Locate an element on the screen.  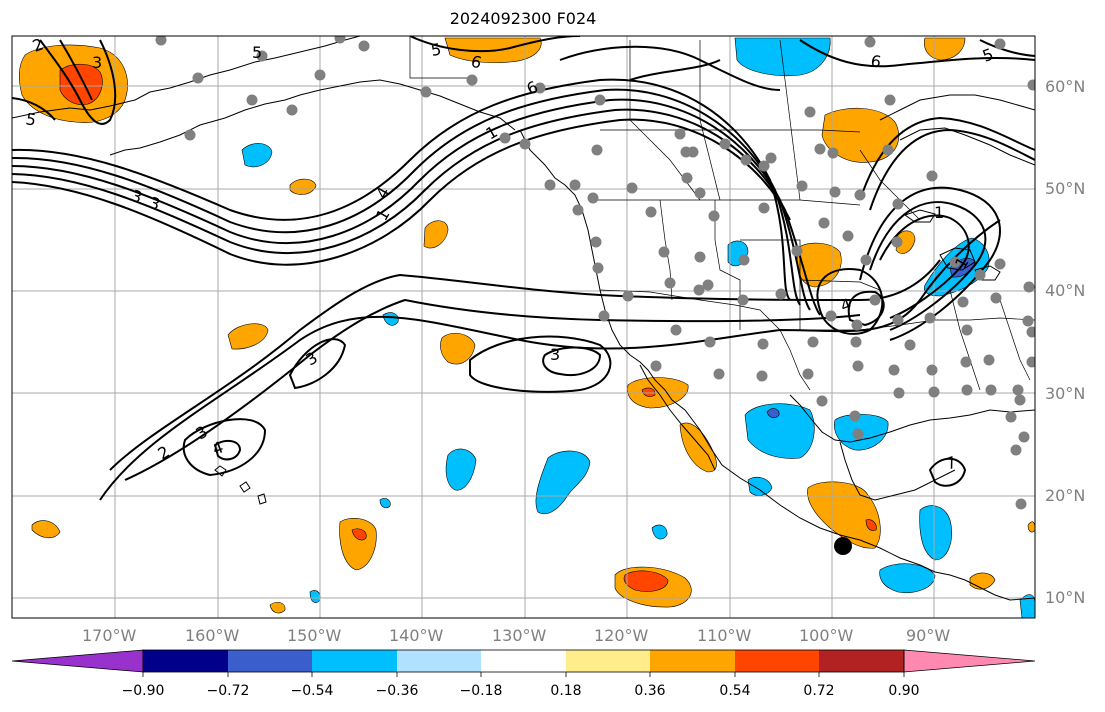
colorbar-tick-label: 0.54 is located at coordinates (735, 691).